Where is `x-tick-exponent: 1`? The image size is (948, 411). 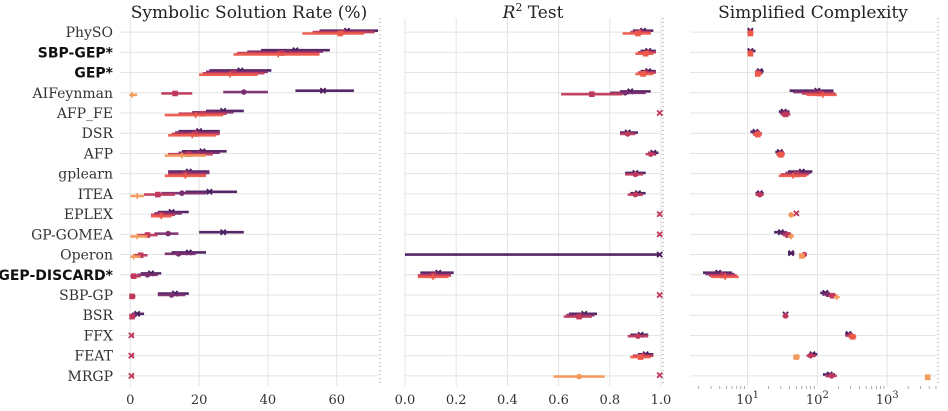
x-tick-exponent: 1 is located at coordinates (756, 395).